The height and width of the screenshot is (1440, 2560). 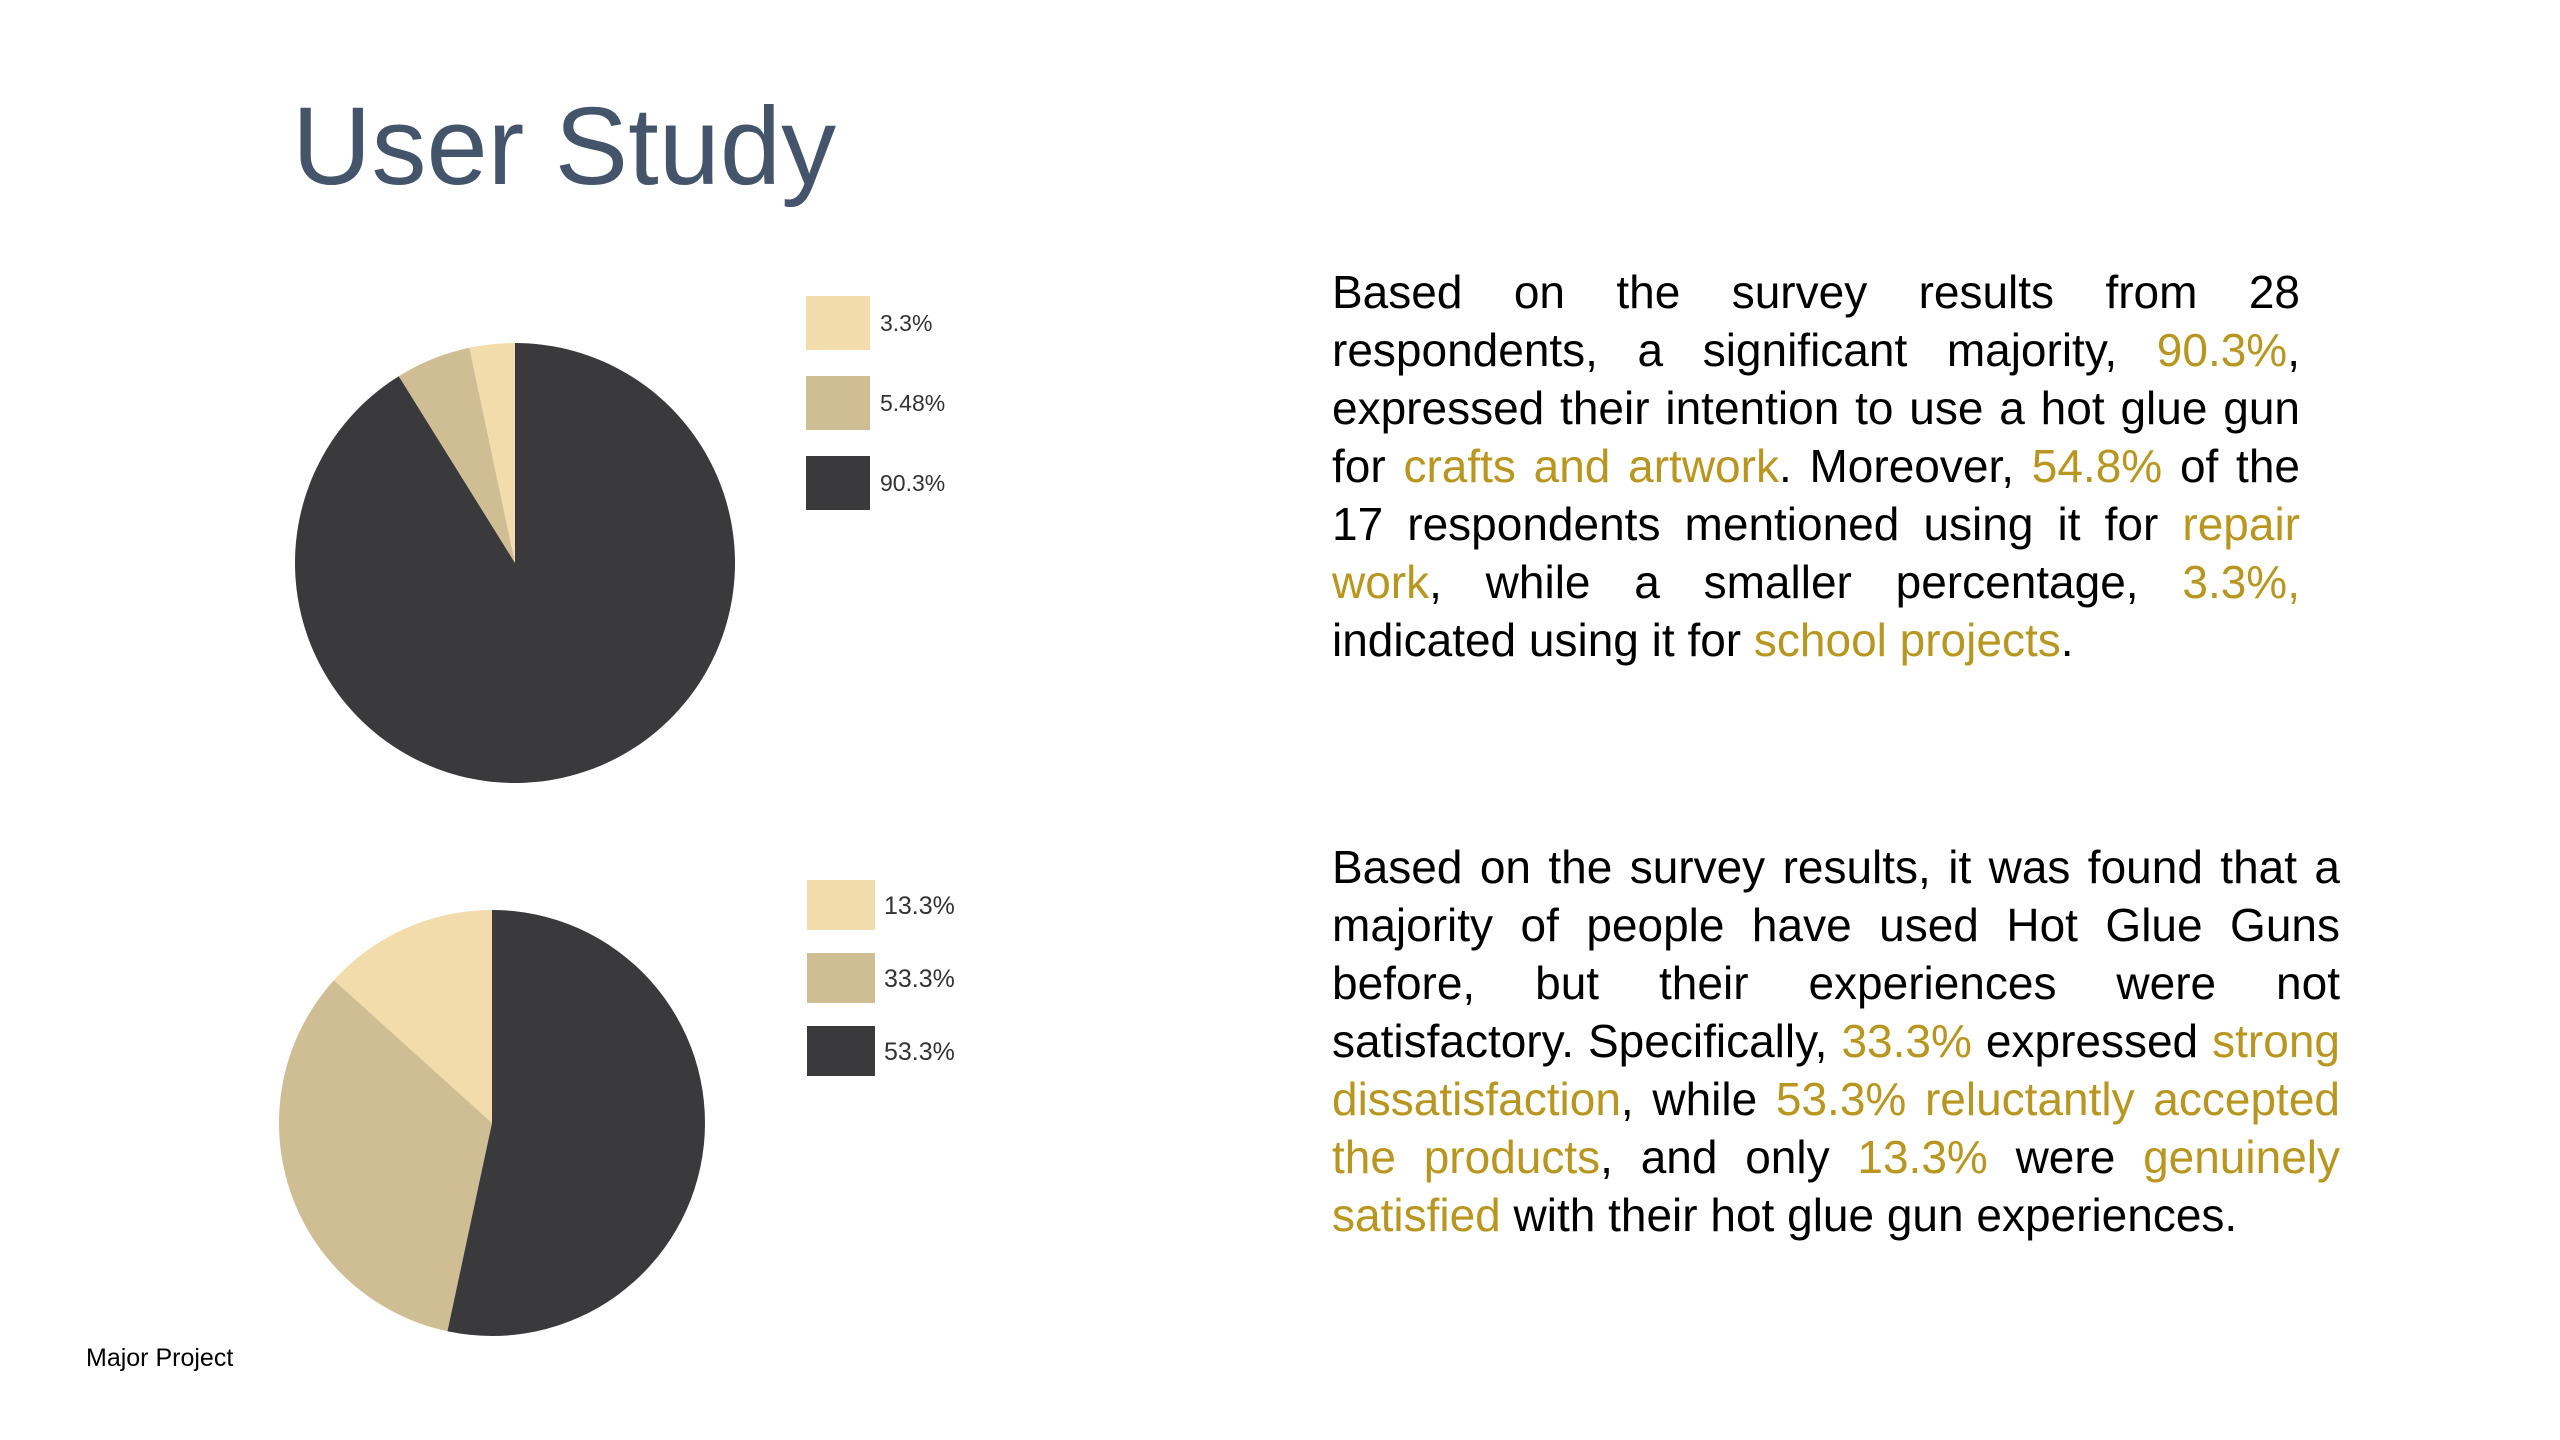 I want to click on pie-chart-satisfaction: 13.3% 33.3% 53.3%, so click(x=616, y=1108).